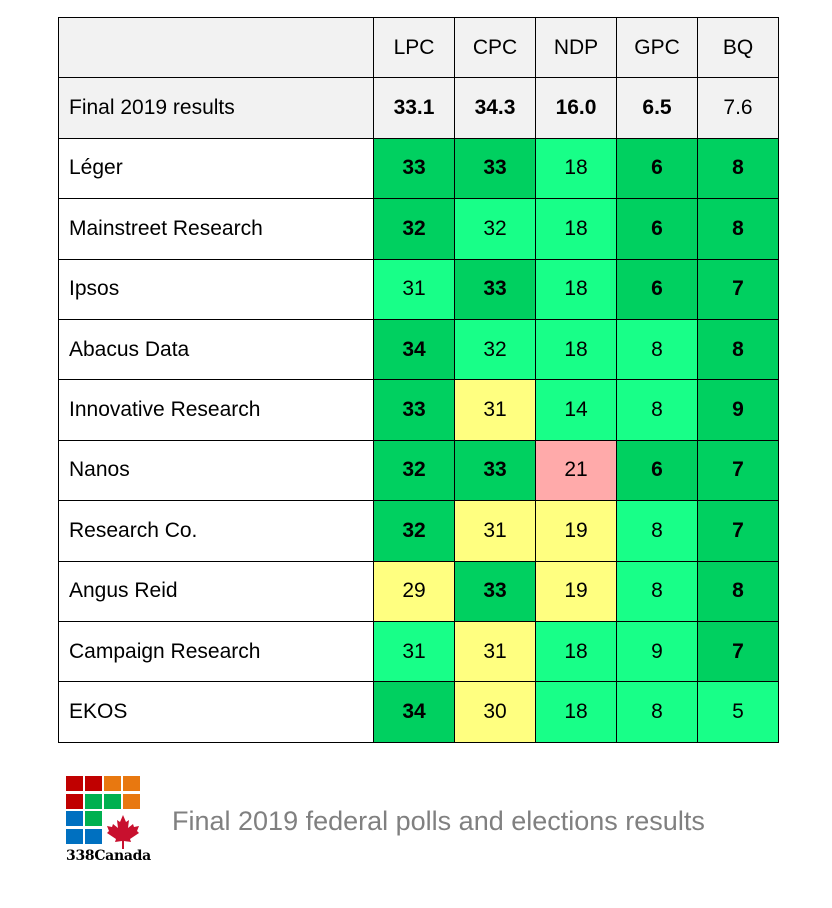  I want to click on pollster-row: Angus Reid 29 33 19 8 8, so click(418, 591).